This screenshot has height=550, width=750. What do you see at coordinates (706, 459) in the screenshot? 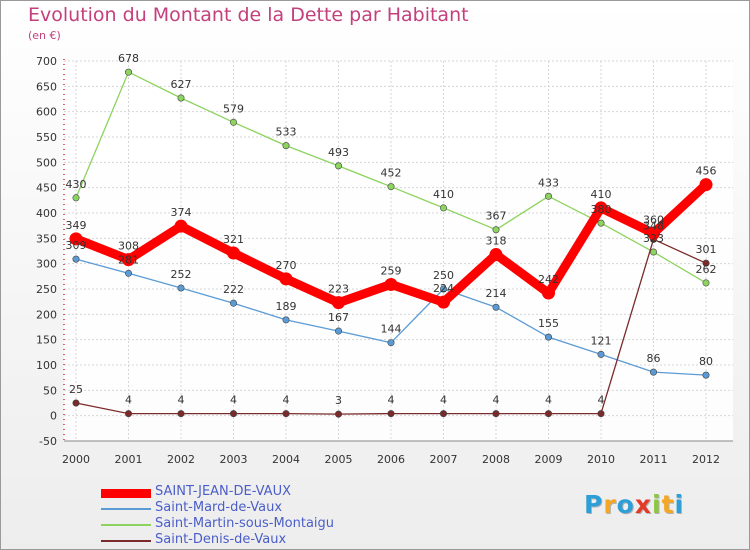
I see `x-tick-label: 2012` at bounding box center [706, 459].